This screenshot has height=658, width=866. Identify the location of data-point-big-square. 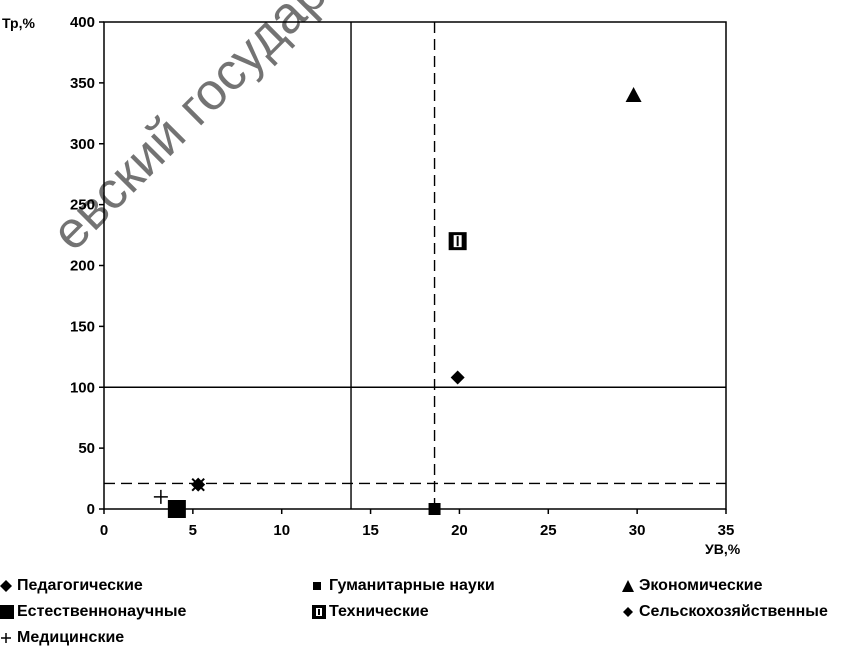
(176, 509).